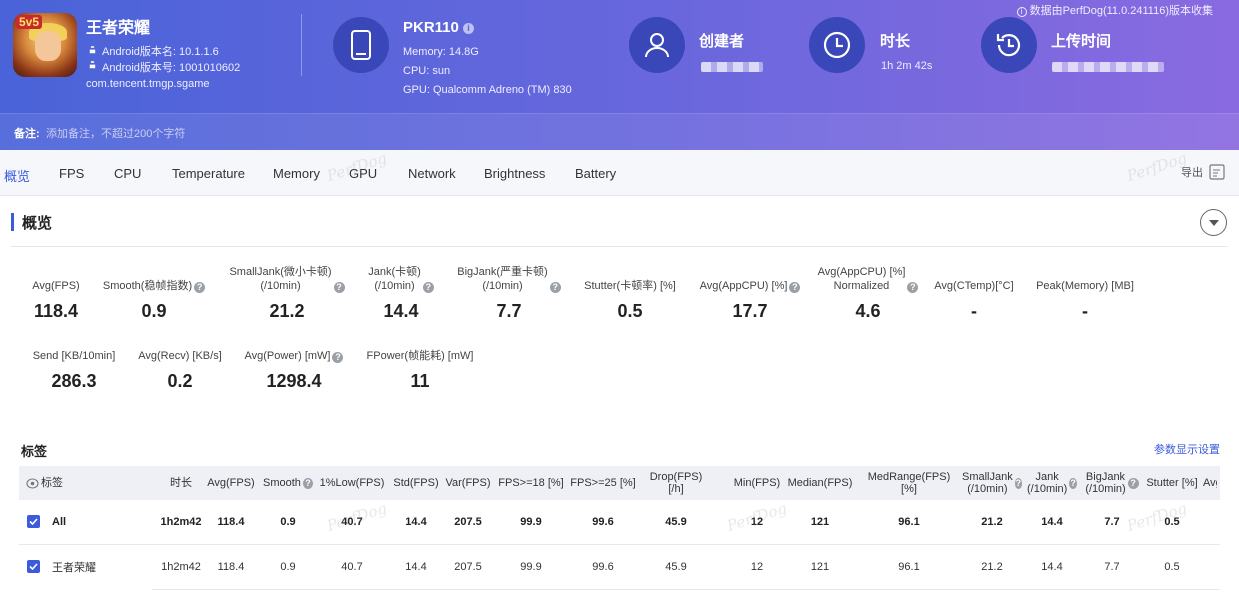 The image size is (1239, 598). What do you see at coordinates (128, 173) in the screenshot?
I see `tab-cpu: CPU` at bounding box center [128, 173].